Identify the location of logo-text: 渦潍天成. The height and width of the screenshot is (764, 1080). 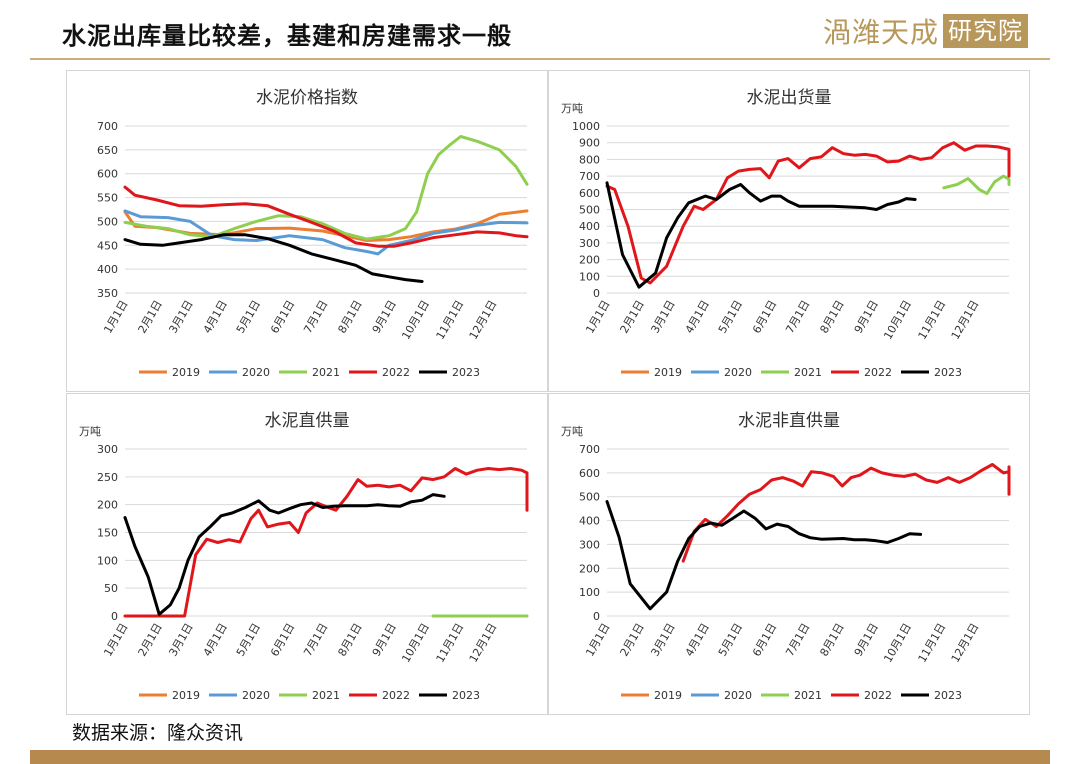
(880, 32).